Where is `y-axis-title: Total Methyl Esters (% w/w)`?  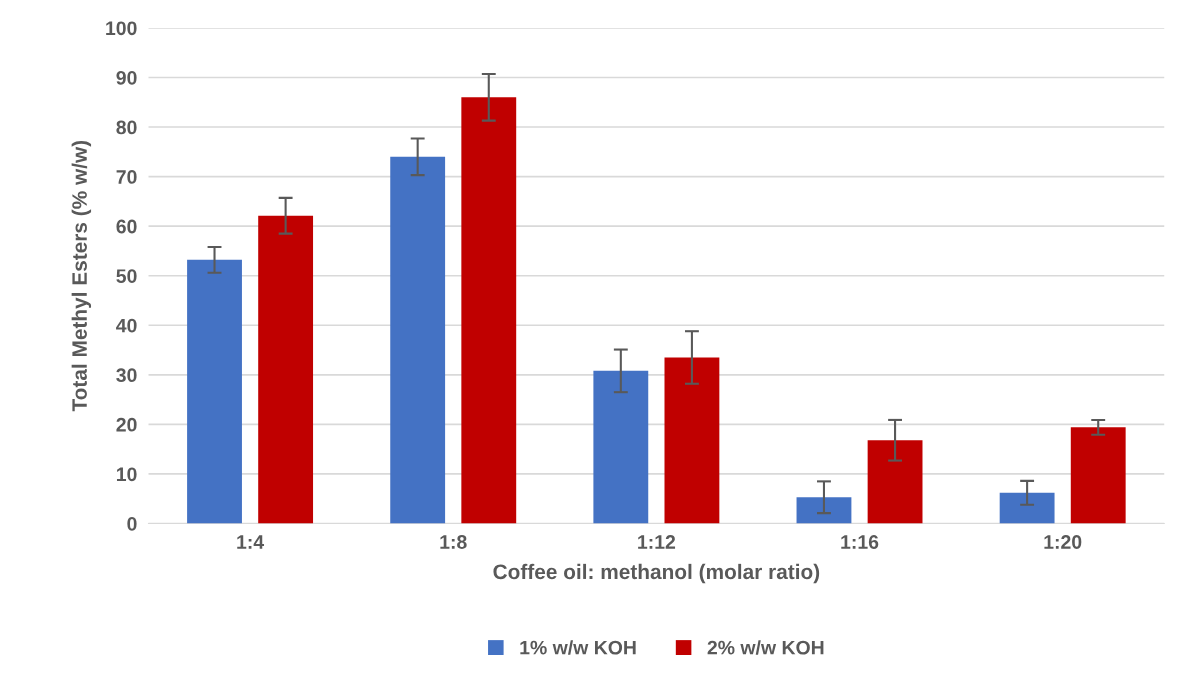
y-axis-title: Total Methyl Esters (% w/w) is located at coordinates (81, 276).